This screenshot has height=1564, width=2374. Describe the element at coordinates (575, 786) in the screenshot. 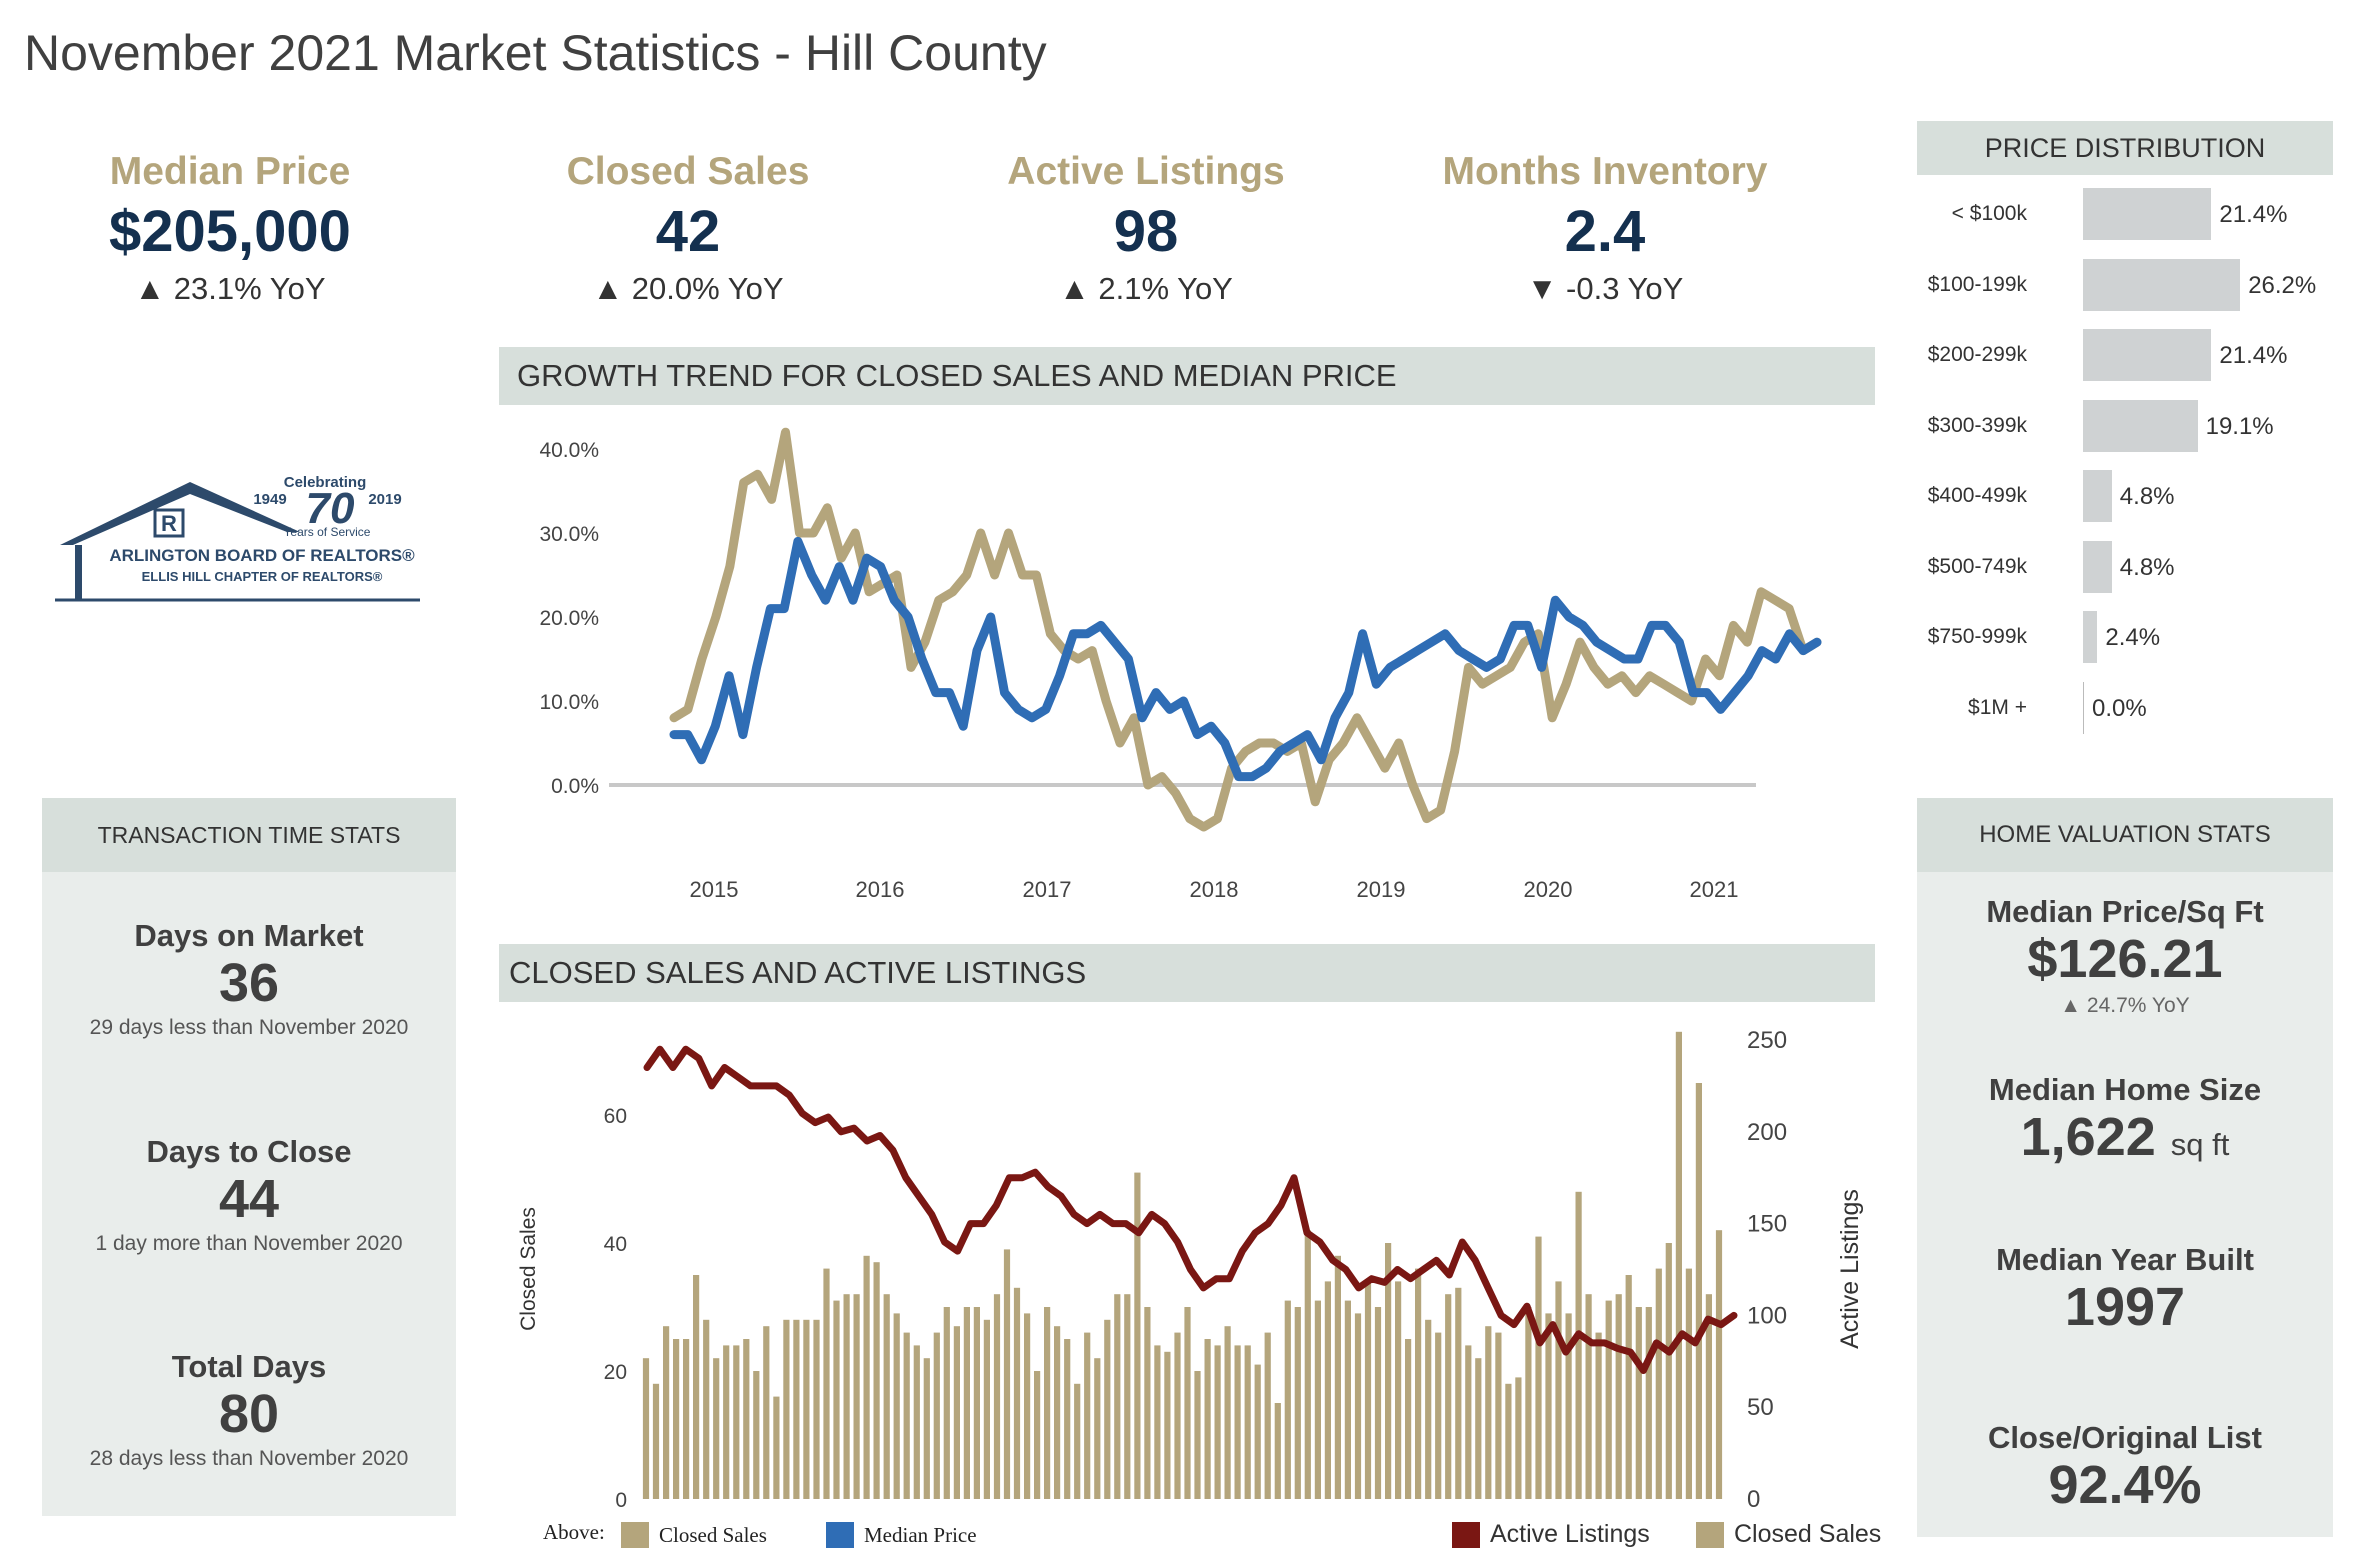

I see `y-tick-label: 0.0%` at that location.